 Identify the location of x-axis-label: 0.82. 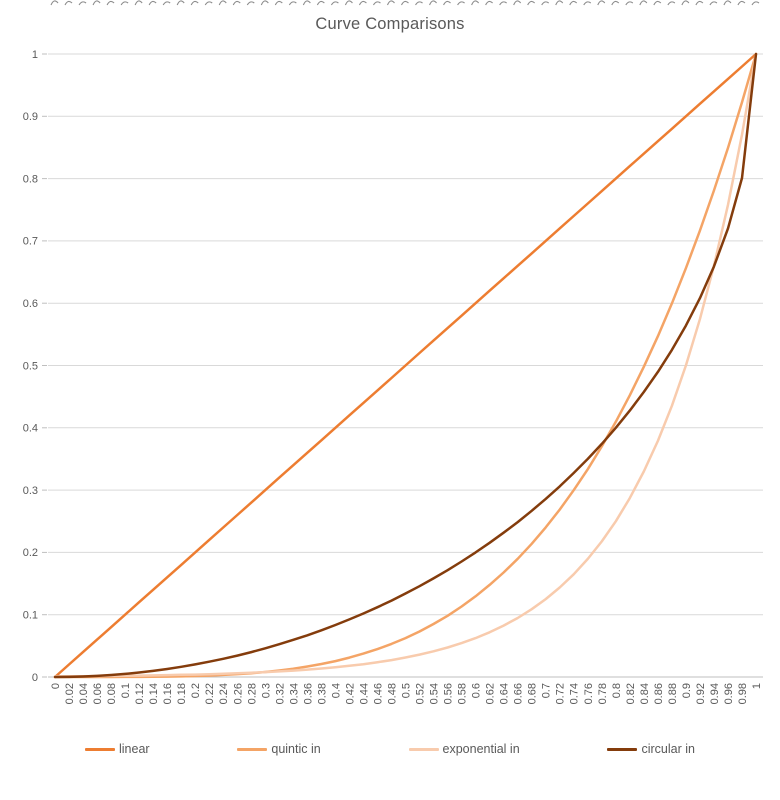
(631, 693).